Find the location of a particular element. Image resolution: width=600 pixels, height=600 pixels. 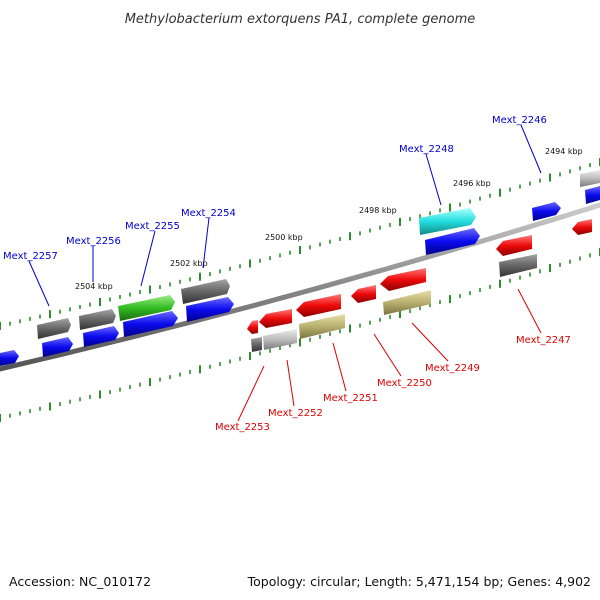

scale-label: 2504 kbp is located at coordinates (94, 286).